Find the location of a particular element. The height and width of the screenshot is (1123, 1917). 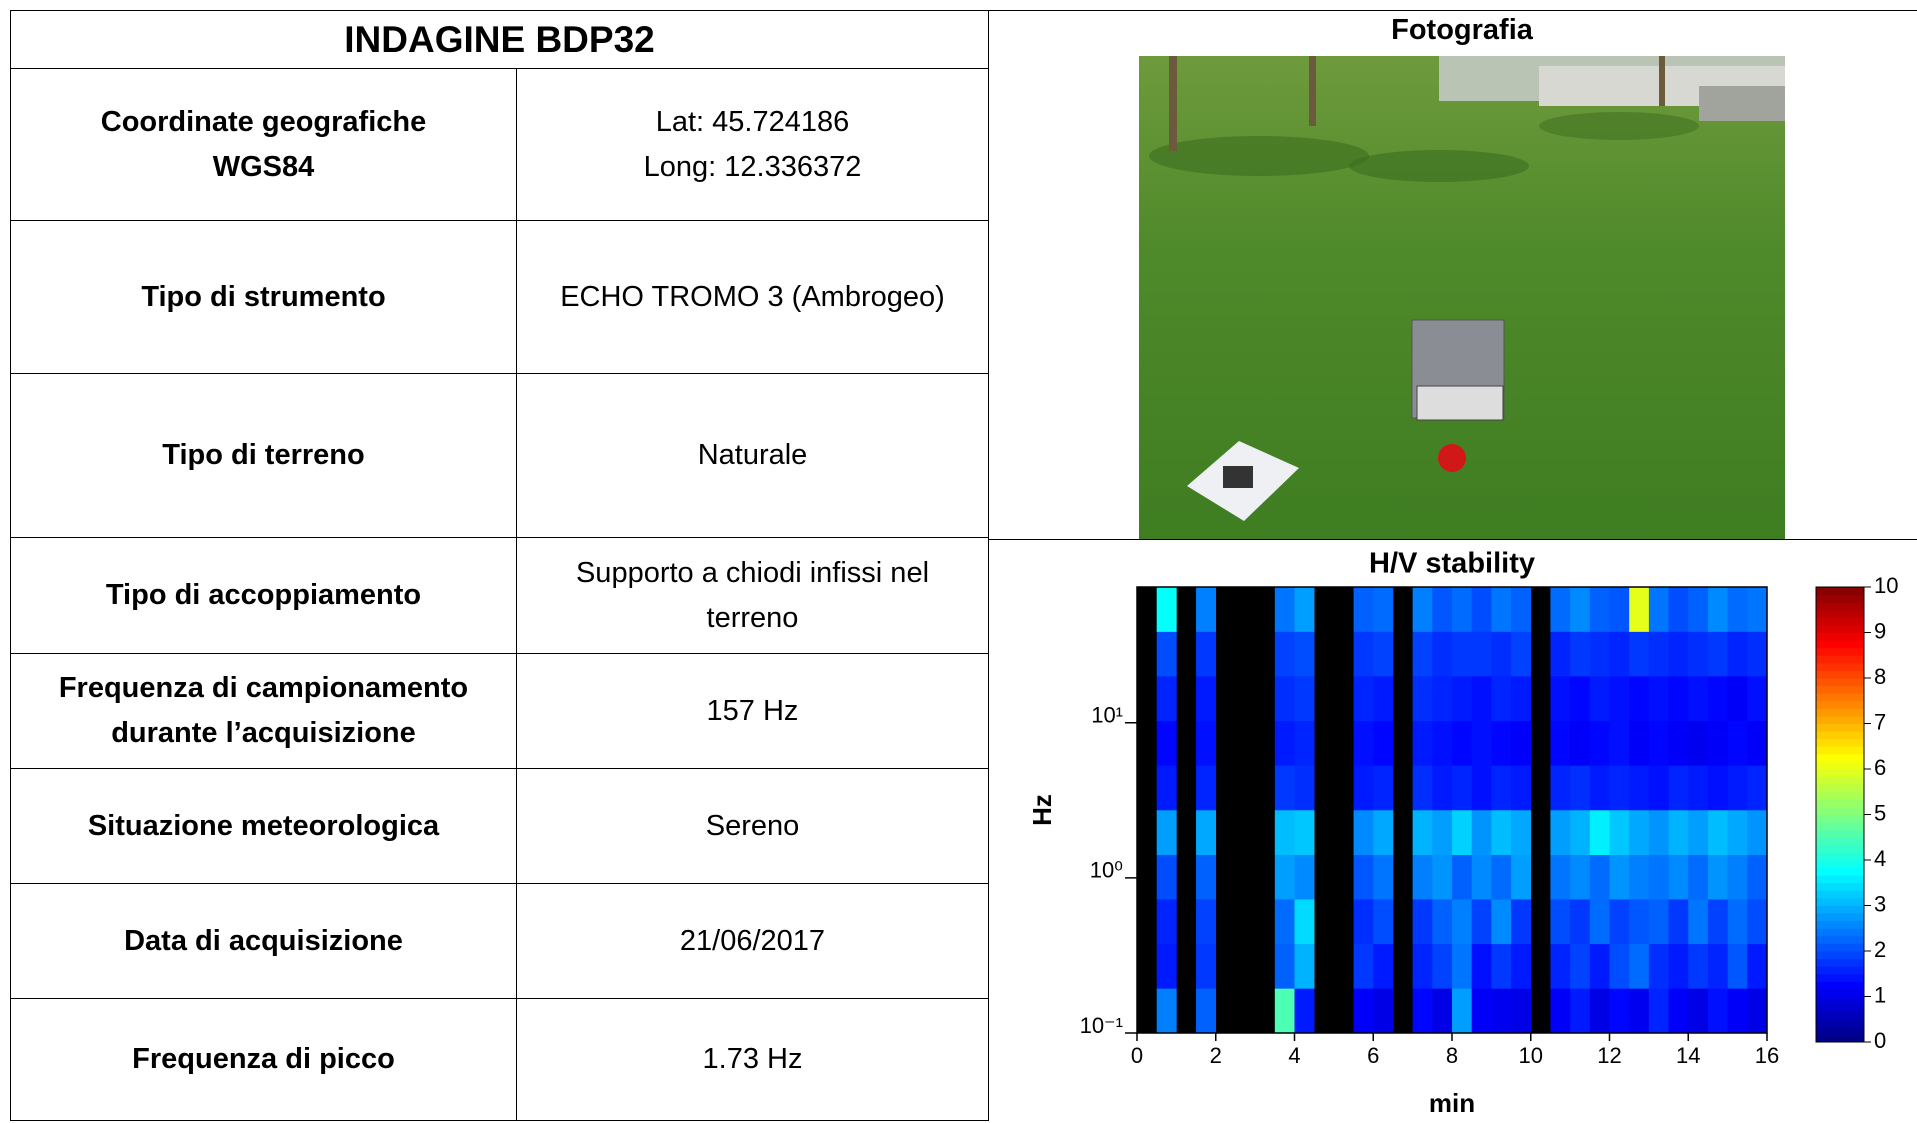

y-tick-label: 10⁰ is located at coordinates (1106, 870).